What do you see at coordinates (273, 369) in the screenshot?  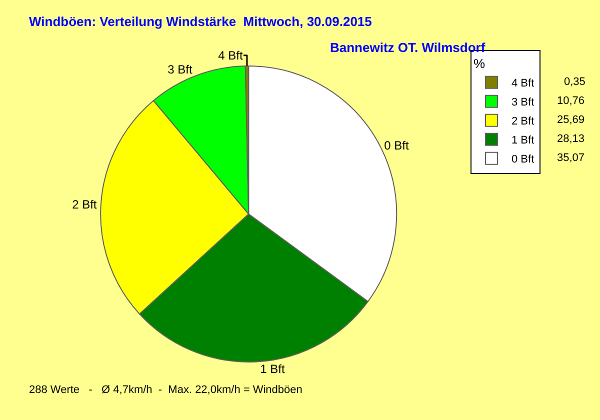 I see `slice-label: 1 Bft` at bounding box center [273, 369].